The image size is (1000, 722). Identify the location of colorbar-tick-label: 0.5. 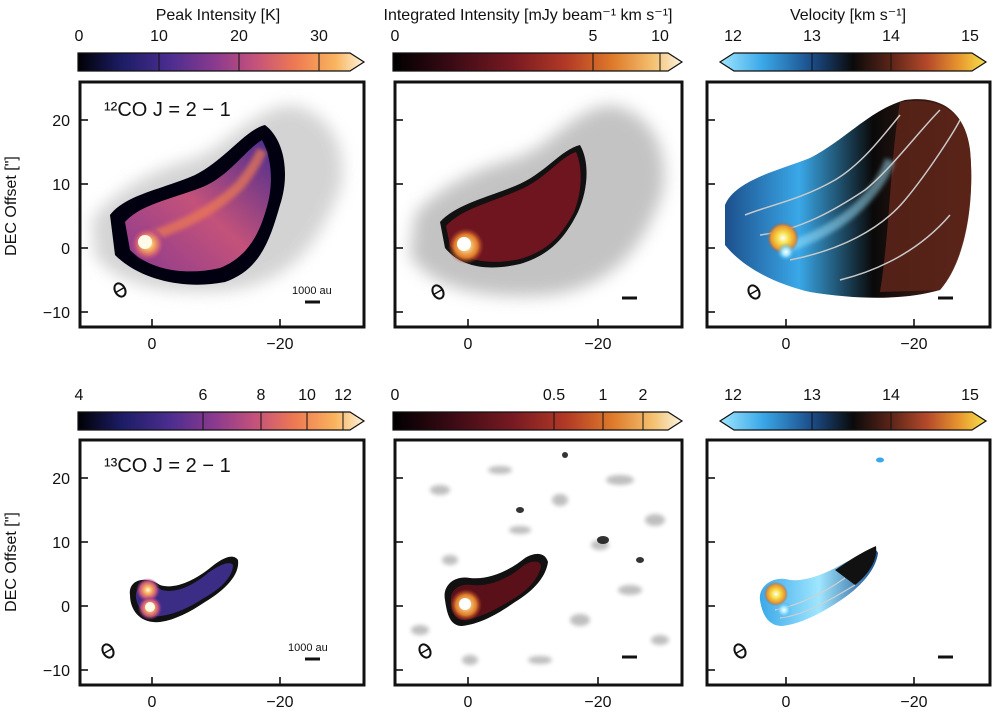
(554, 395).